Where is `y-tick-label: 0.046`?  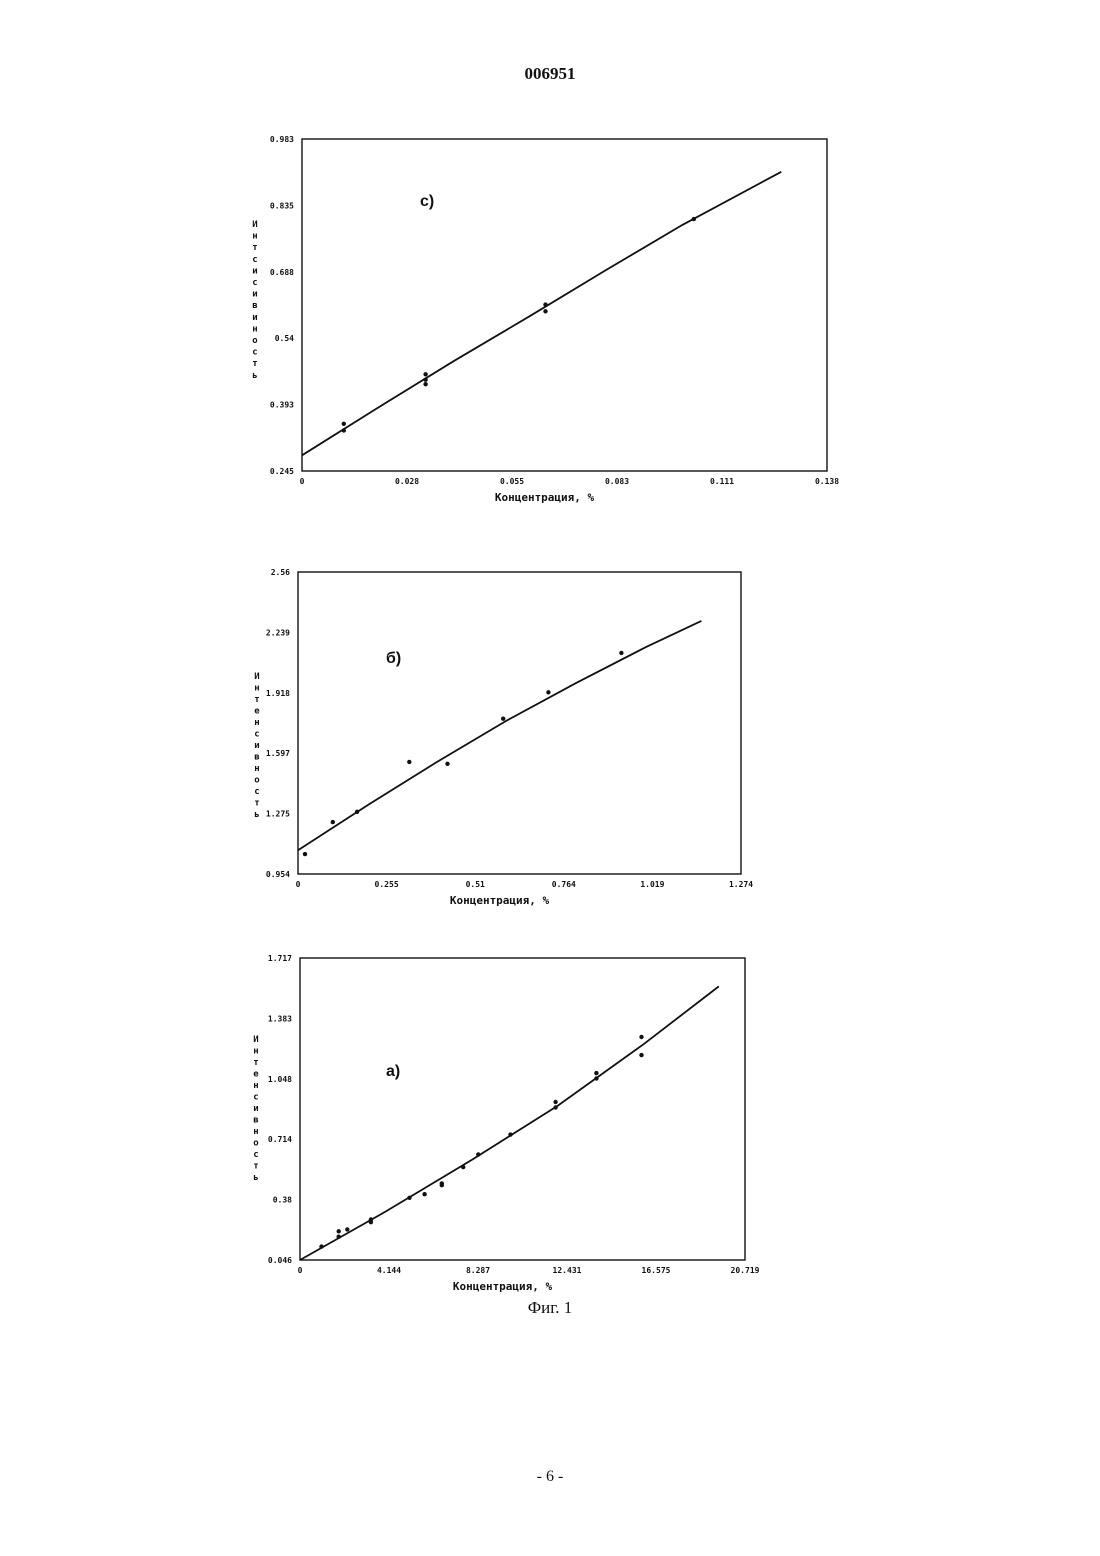
y-tick-label: 0.046 is located at coordinates (280, 1260).